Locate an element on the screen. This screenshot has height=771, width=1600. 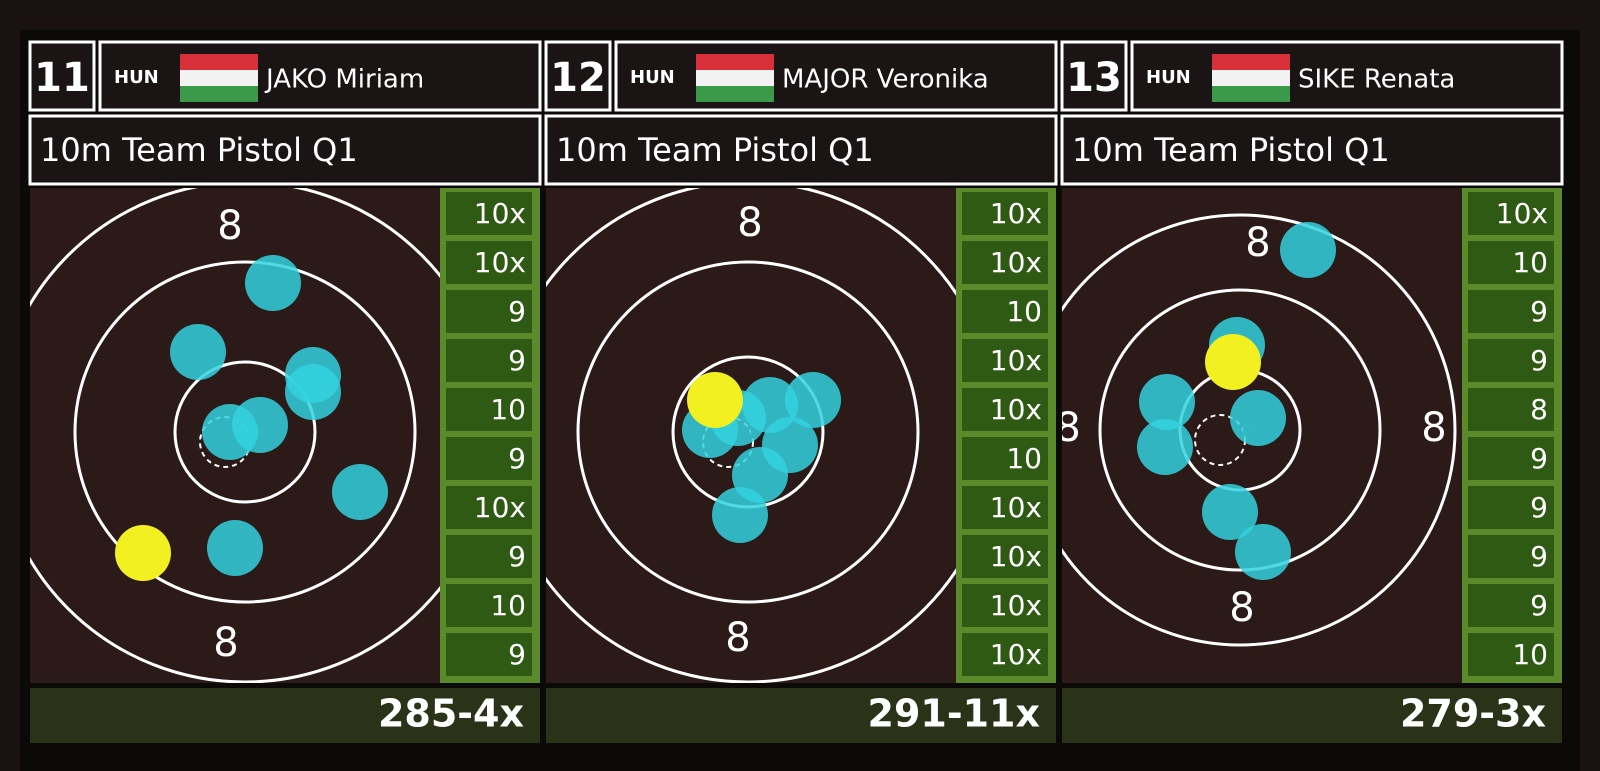
flag-white is located at coordinates (1251, 78).